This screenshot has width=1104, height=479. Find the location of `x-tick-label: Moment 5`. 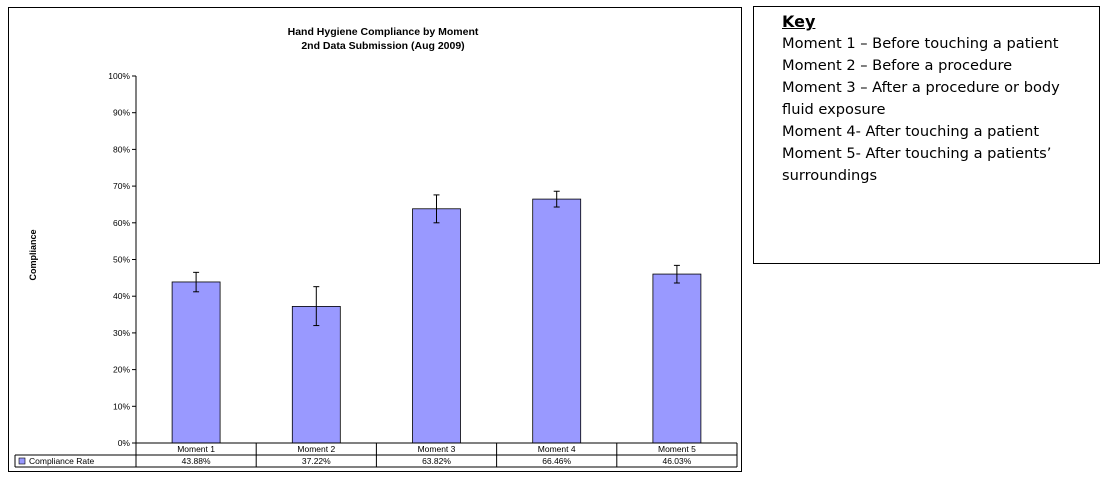

x-tick-label: Moment 5 is located at coordinates (677, 449).